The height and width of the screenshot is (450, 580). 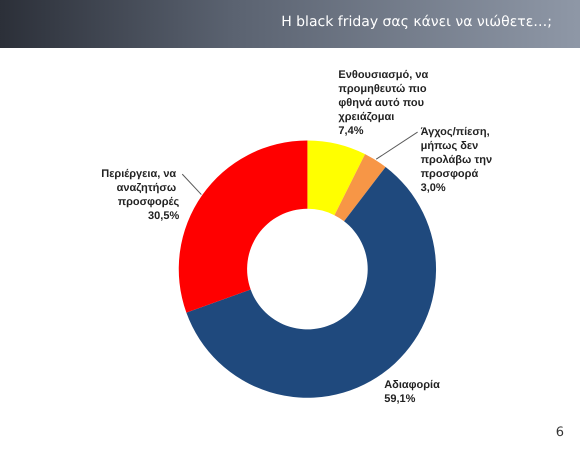 I want to click on chart-title: Η black friday σας κάνει να νιώθετε…;, so click(x=416, y=22).